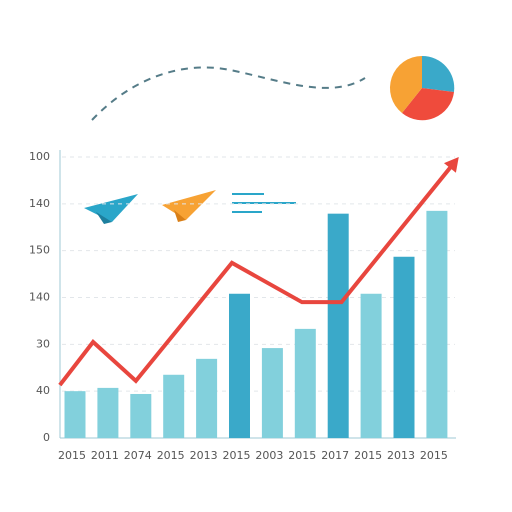 This screenshot has width=512, height=512. Describe the element at coordinates (451, 165) in the screenshot. I see `trend-arrowhead` at that location.